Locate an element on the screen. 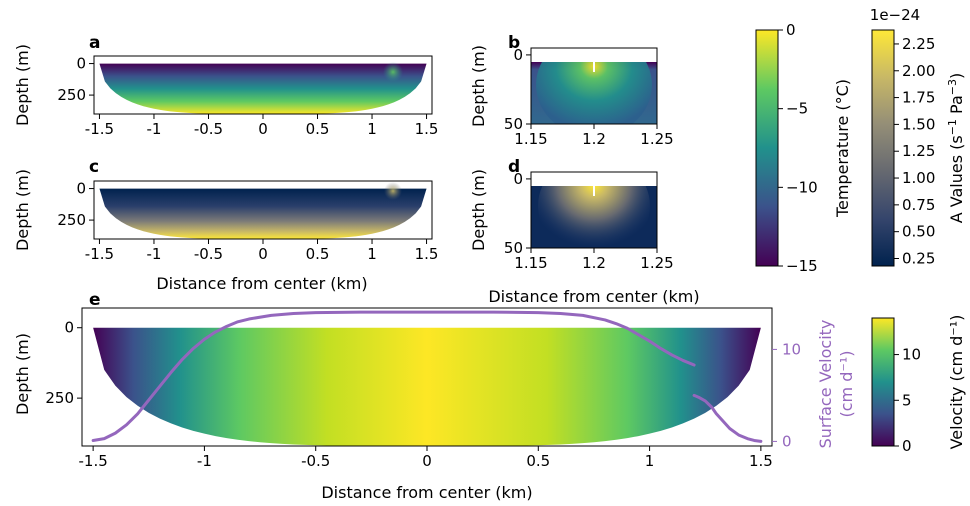 The image size is (970, 506). colorbar-a-values-tick-label: 0.25 is located at coordinates (918, 258).